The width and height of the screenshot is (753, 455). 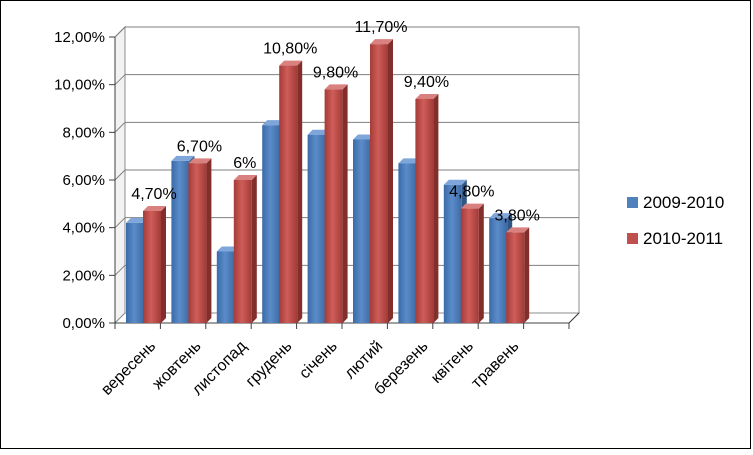 I want to click on category-label: лютий, so click(x=364, y=360).